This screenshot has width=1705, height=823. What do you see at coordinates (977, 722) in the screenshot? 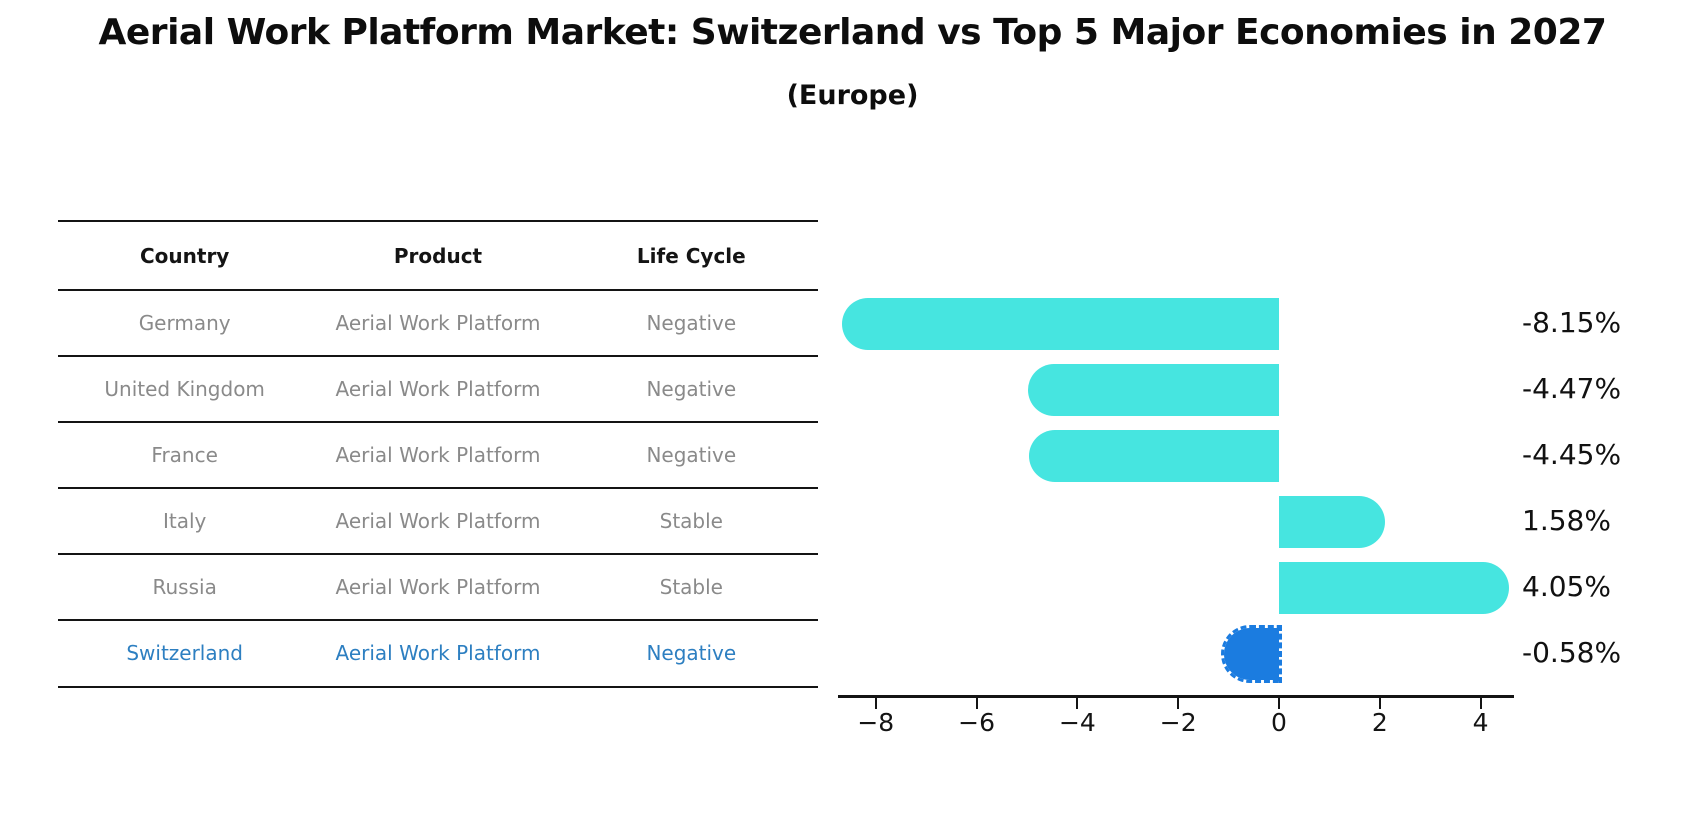
I see `x-axis-tick-label: −6` at bounding box center [977, 722].